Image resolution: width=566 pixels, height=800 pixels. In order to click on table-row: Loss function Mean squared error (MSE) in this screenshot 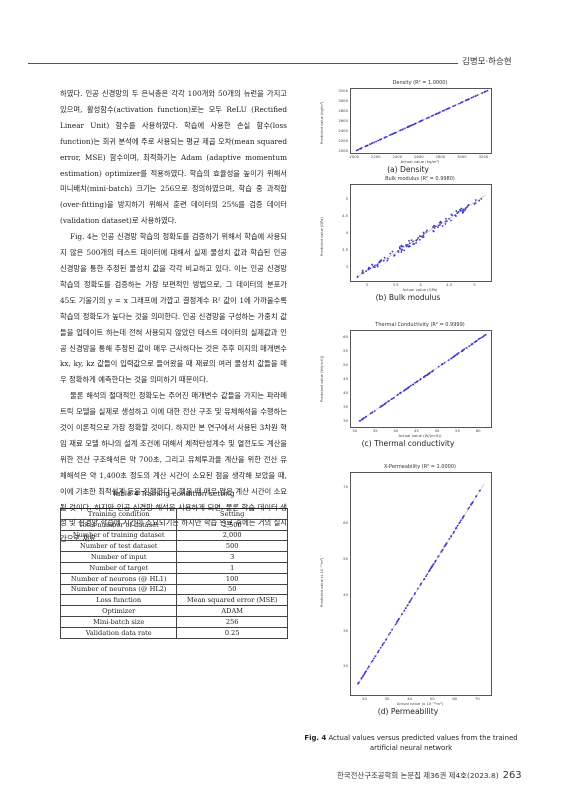, I will do `click(173, 600)`.